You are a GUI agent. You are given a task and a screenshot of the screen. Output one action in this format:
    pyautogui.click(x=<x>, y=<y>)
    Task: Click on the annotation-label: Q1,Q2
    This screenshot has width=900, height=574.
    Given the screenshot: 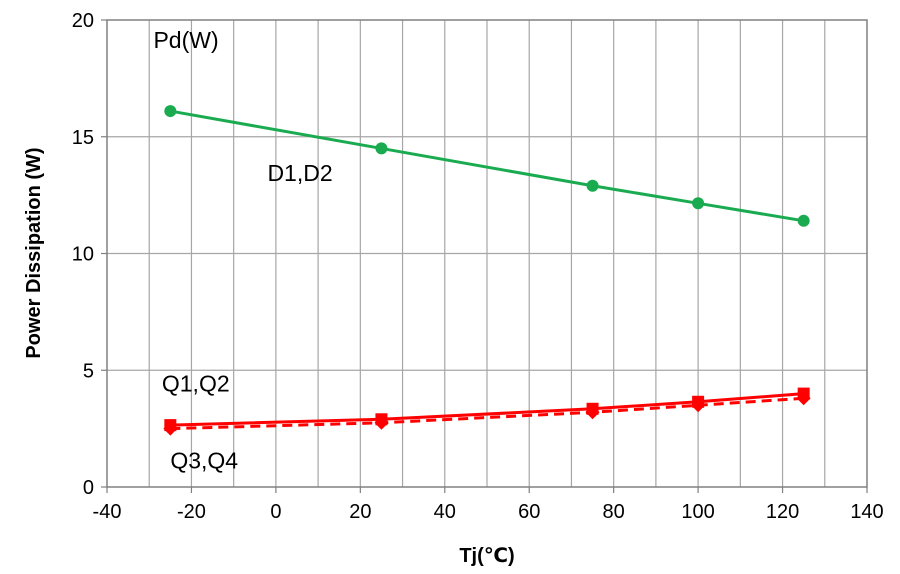 What is the action you would take?
    pyautogui.click(x=196, y=383)
    